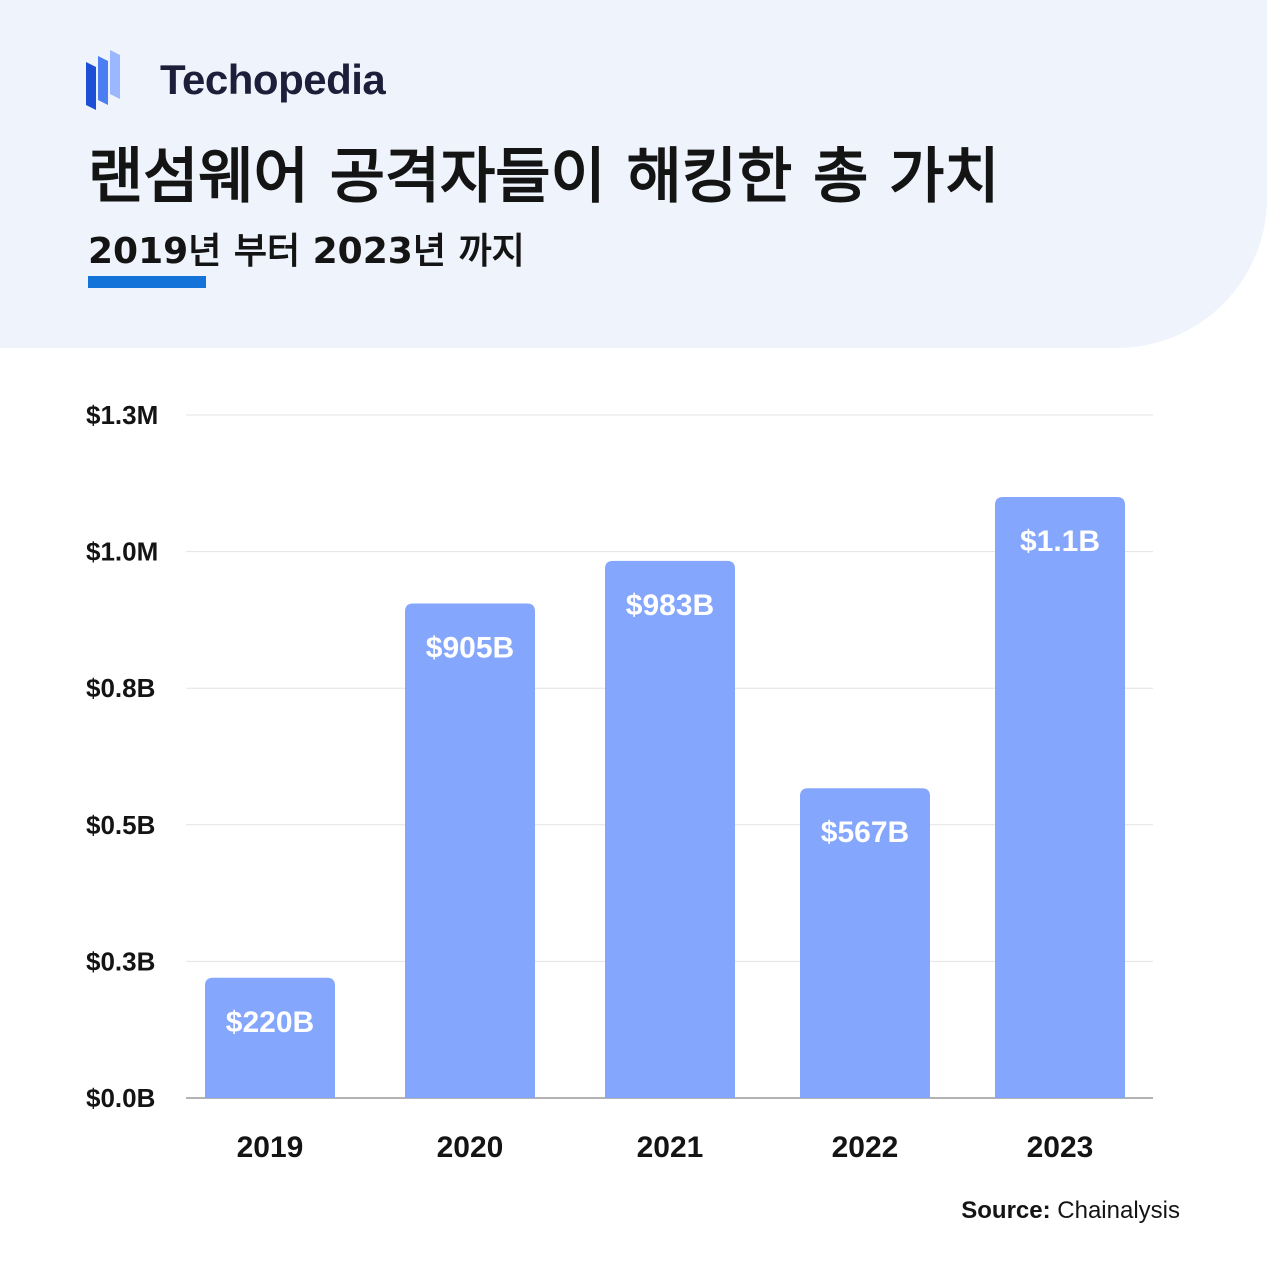 Image resolution: width=1267 pixels, height=1280 pixels. Describe the element at coordinates (273, 79) in the screenshot. I see `brand-name: Techopedia` at that location.